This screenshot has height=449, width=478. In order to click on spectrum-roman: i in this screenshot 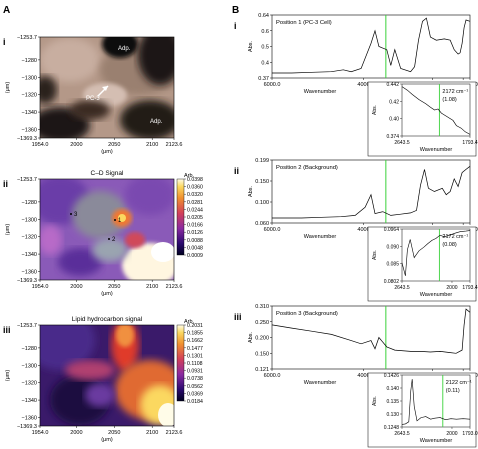, I will do `click(235, 26)`.